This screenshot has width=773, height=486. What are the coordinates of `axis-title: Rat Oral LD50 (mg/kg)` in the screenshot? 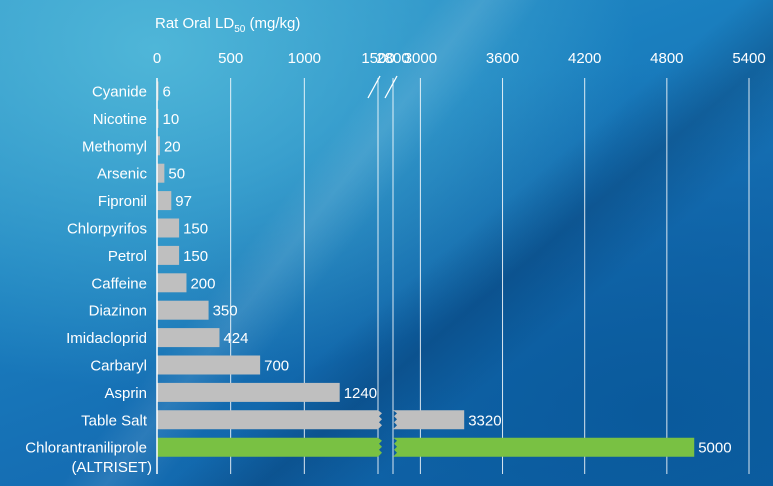 It's located at (227, 25).